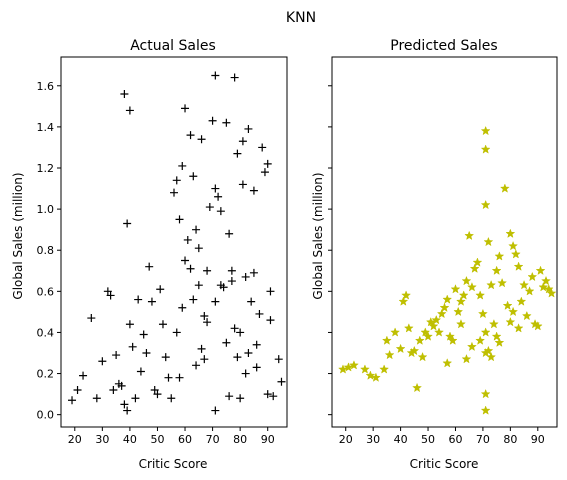 Image resolution: width=567 pixels, height=480 pixels. I want to click on panel-title-predicted: Predicted Sales, so click(443, 46).